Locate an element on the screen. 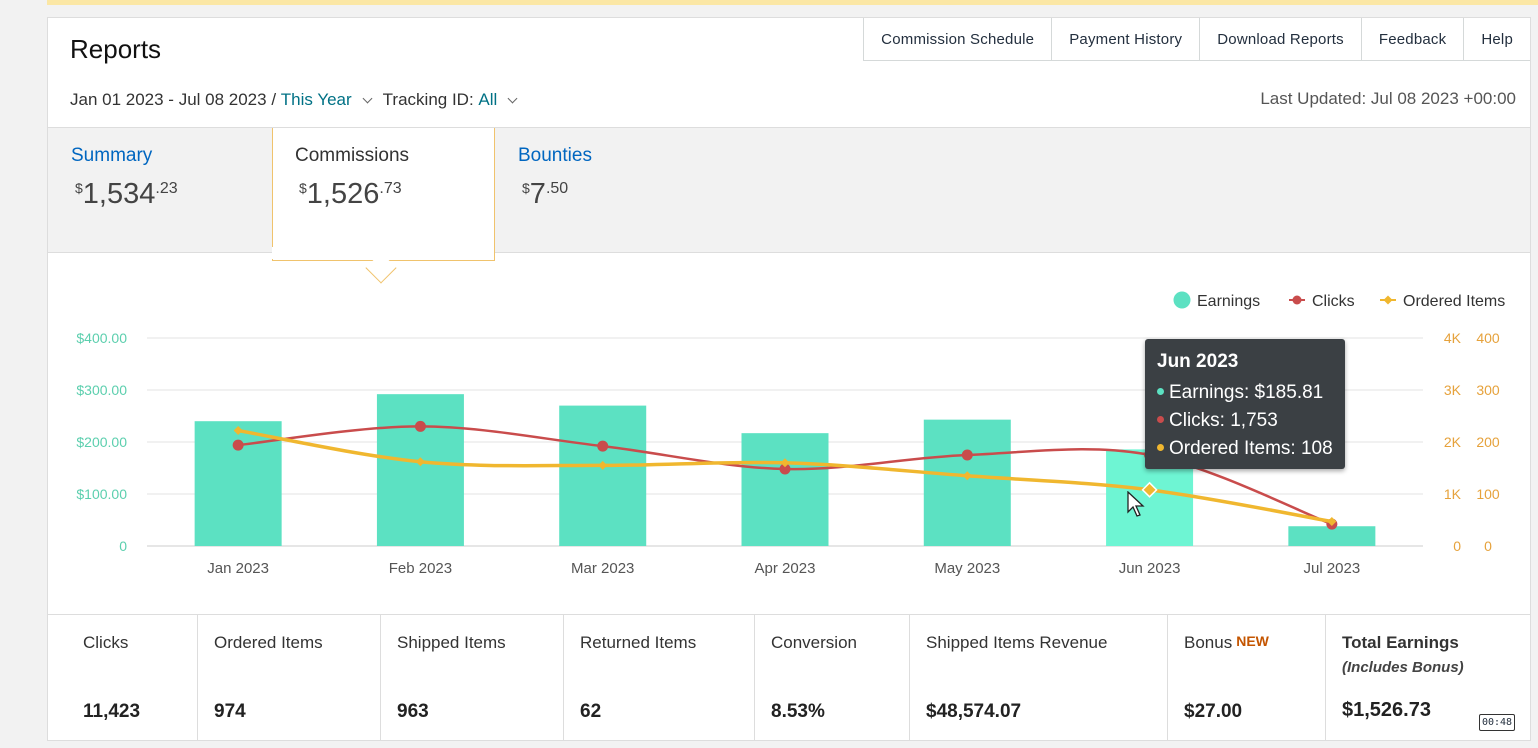 The height and width of the screenshot is (748, 1538). y-right-tick-label: 300 is located at coordinates (1488, 390).